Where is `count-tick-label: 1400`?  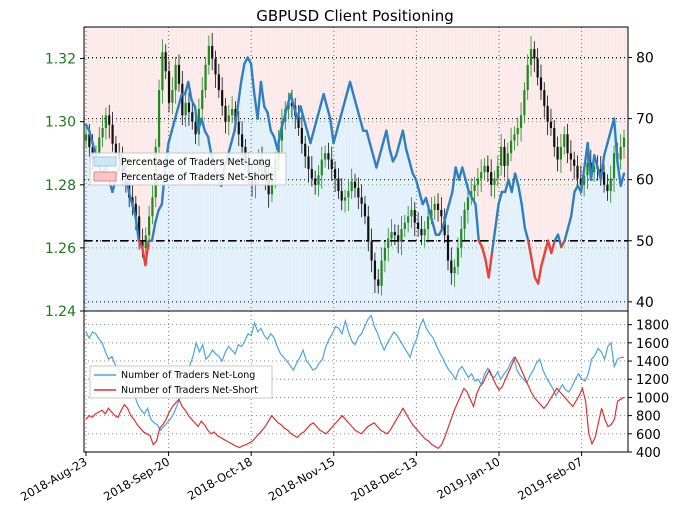
count-tick-label: 1400 is located at coordinates (652, 362).